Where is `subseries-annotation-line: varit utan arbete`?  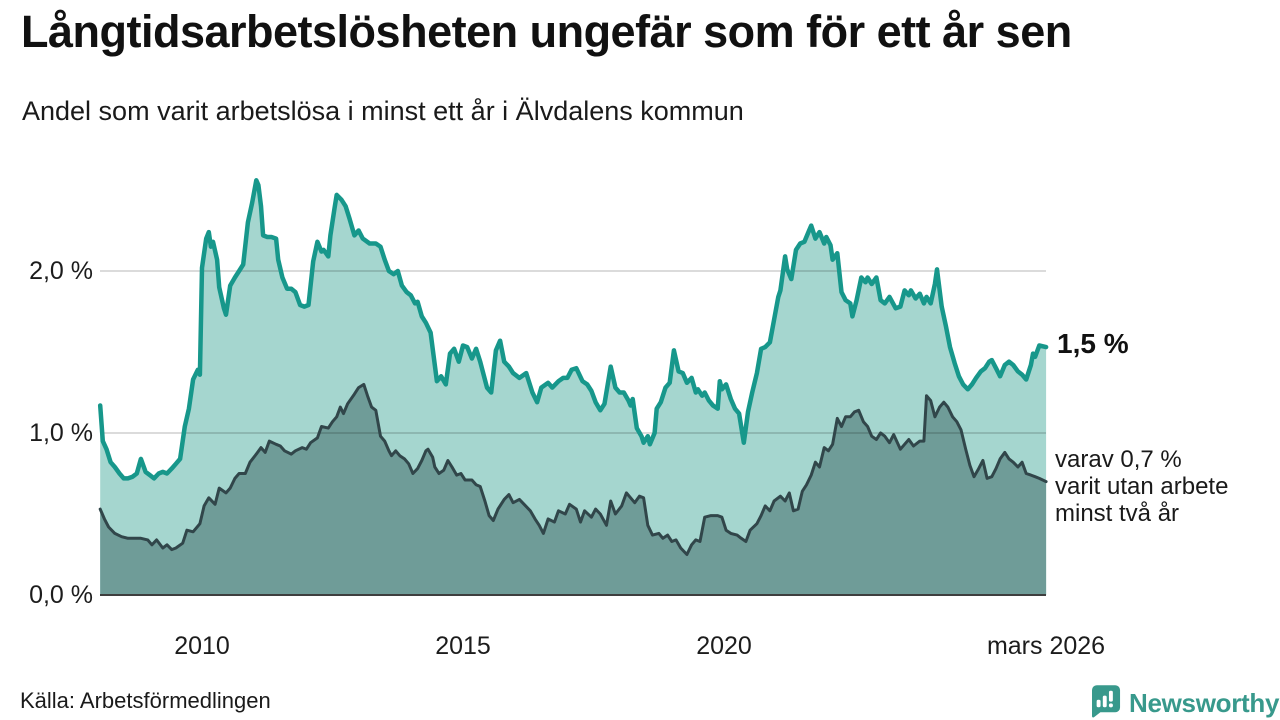 subseries-annotation-line: varit utan arbete is located at coordinates (1142, 486).